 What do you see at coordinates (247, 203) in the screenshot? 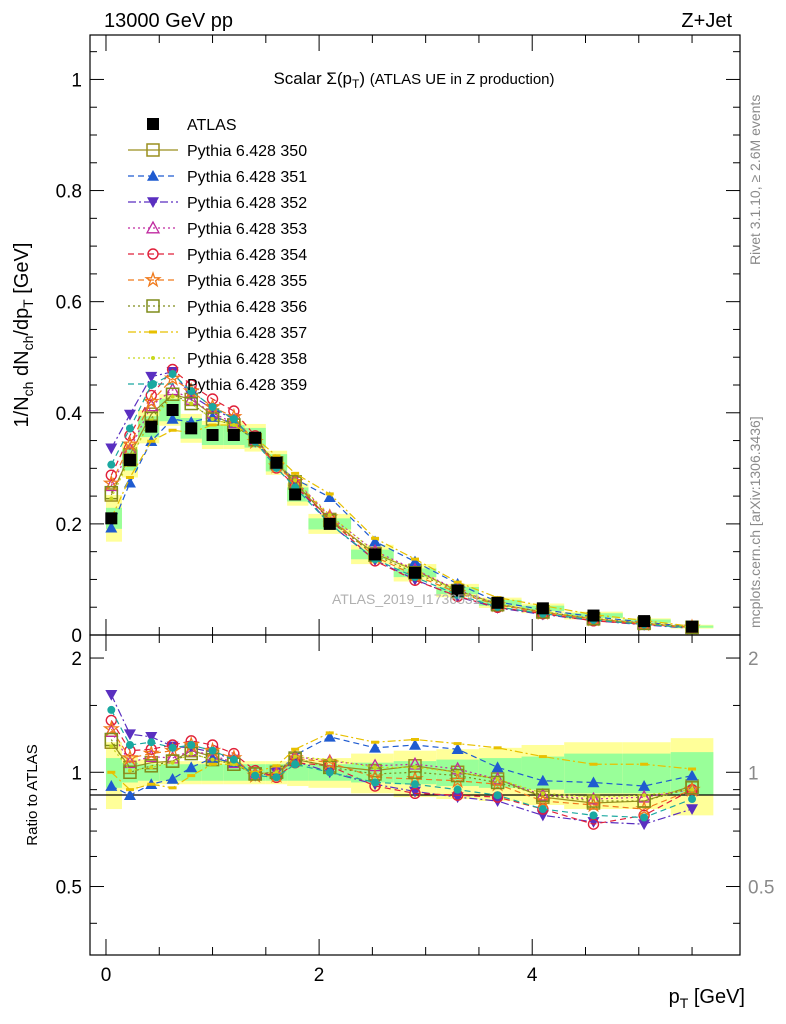
I see `legend-352-label: Pythia 6.428 352` at bounding box center [247, 203].